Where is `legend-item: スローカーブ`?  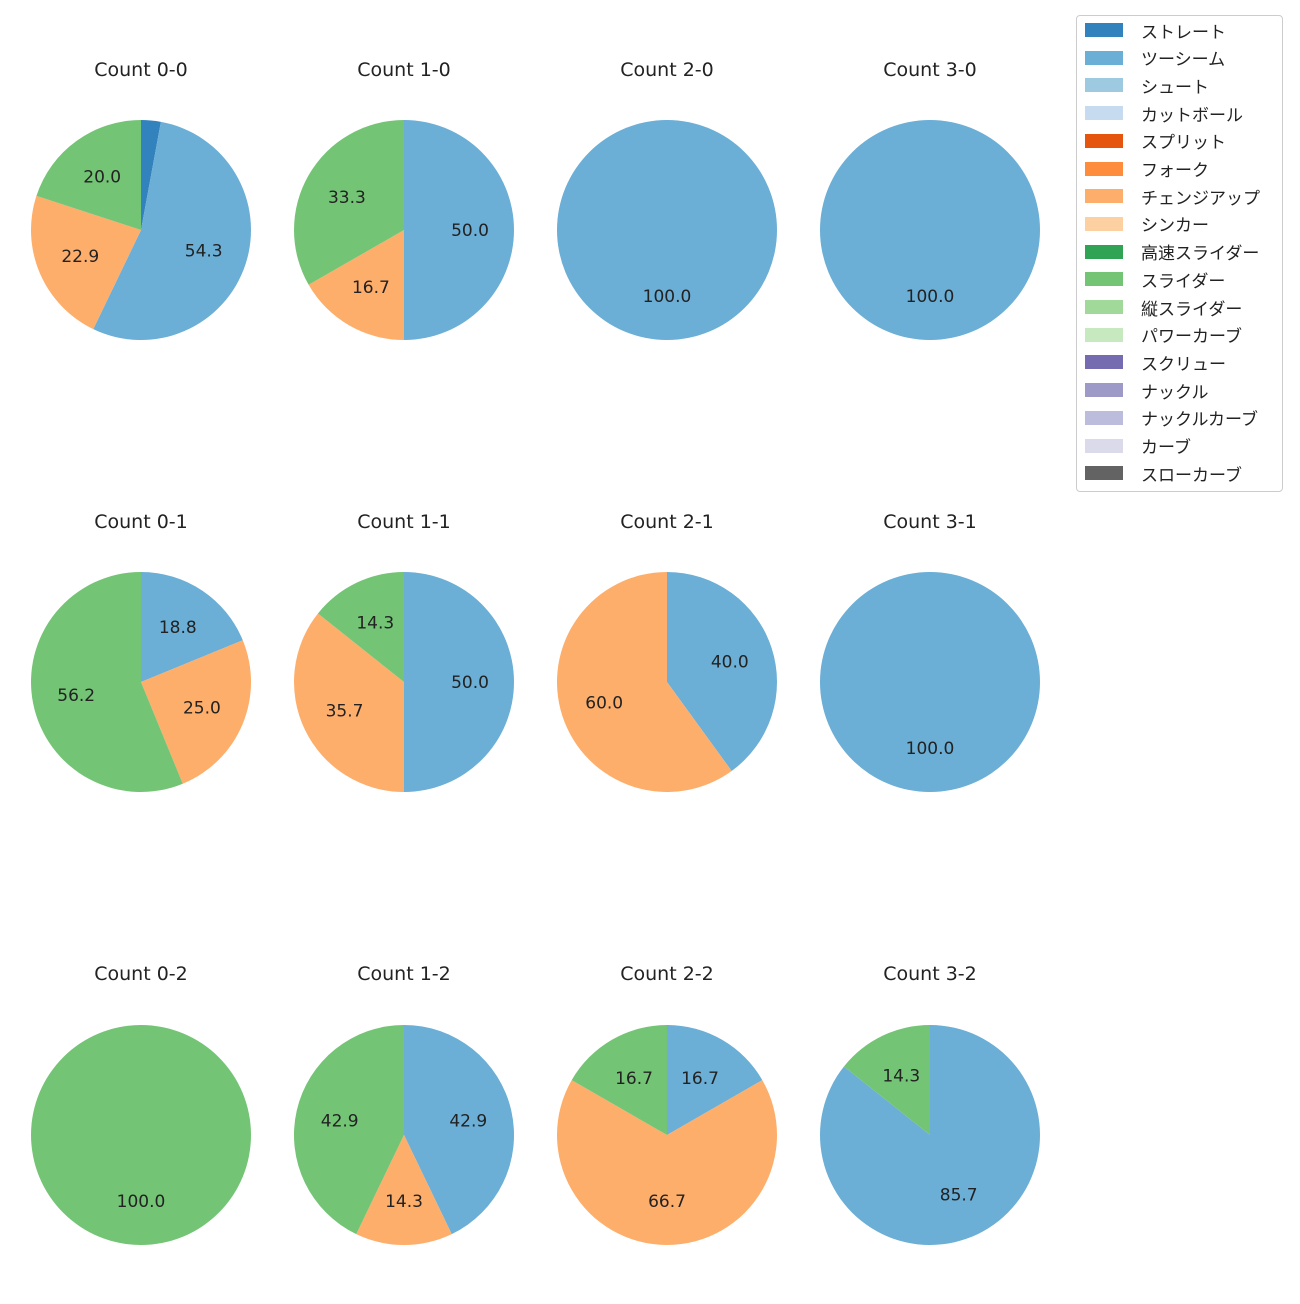 legend-item: スローカーブ is located at coordinates (1163, 474).